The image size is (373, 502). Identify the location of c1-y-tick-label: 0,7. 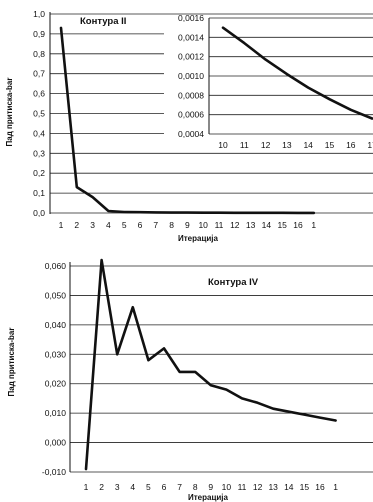
(39, 74).